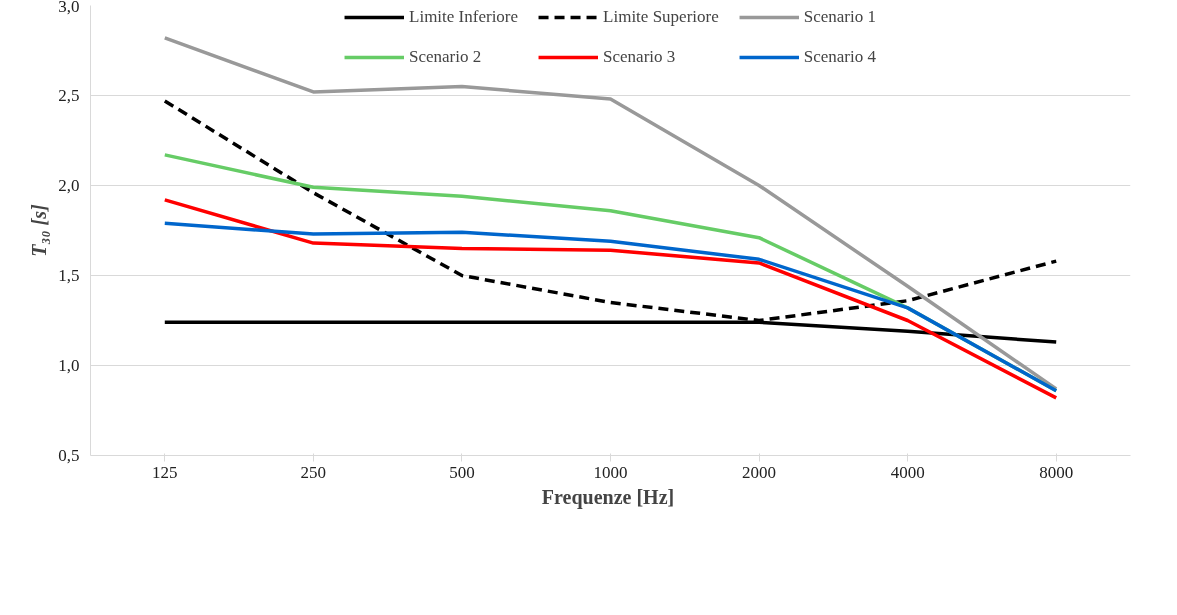 This screenshot has width=1177, height=615. What do you see at coordinates (69, 95) in the screenshot?
I see `y-tick-label: 2,5` at bounding box center [69, 95].